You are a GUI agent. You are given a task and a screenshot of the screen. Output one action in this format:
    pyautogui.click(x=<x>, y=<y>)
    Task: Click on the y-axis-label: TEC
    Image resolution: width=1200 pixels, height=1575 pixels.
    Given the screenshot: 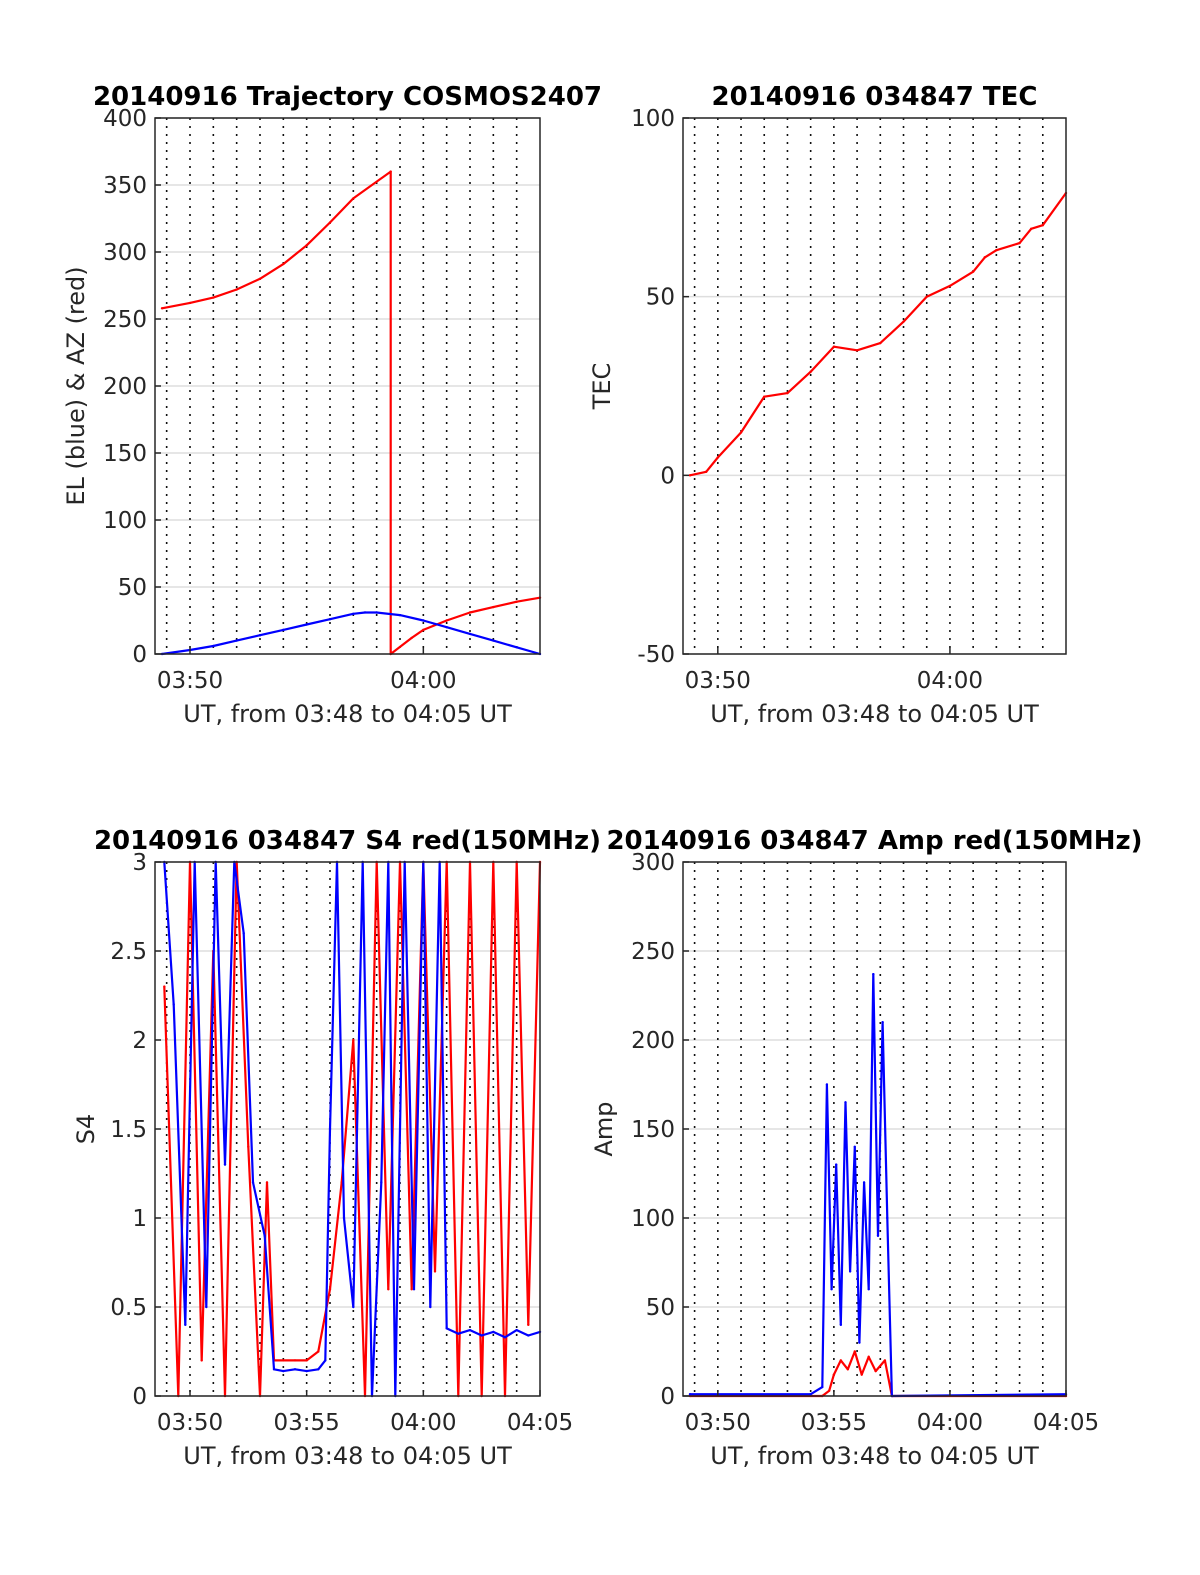 What is the action you would take?
    pyautogui.click(x=602, y=387)
    